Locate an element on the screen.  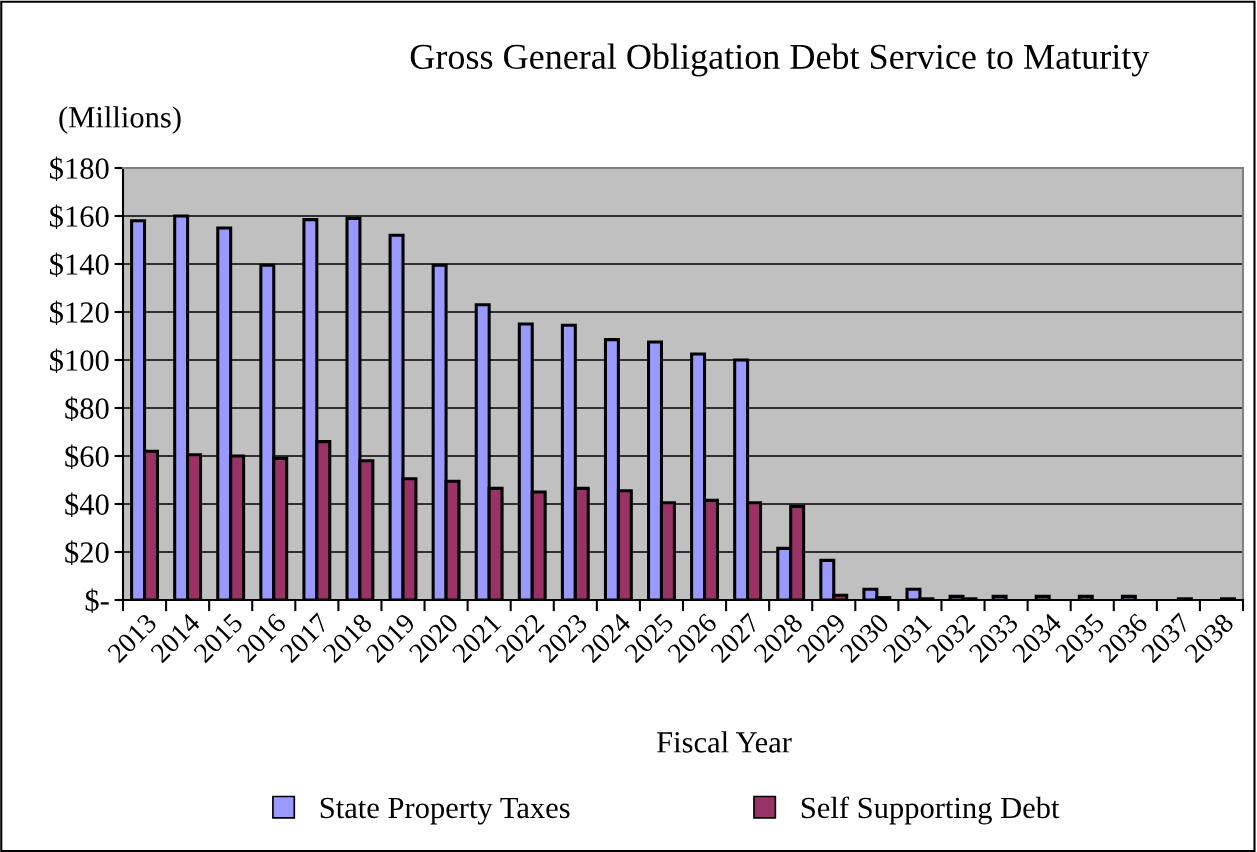
x-axis-title: Fiscal Year is located at coordinates (724, 742).